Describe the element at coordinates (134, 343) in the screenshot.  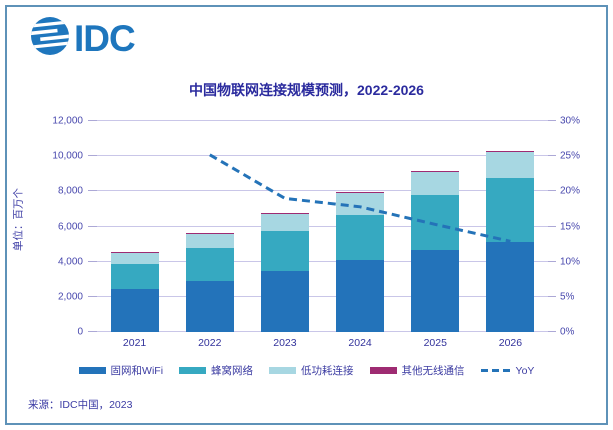
I see `x-axis-label: 2021` at that location.